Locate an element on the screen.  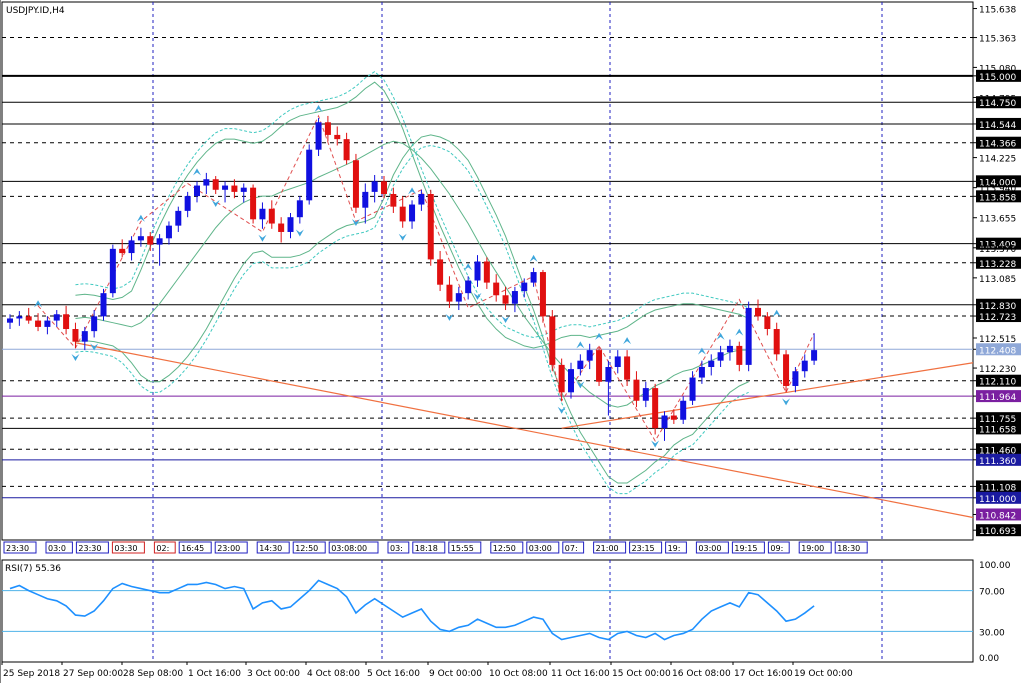
time-axis-label: 10 Oct 08:00 is located at coordinates (518, 674).